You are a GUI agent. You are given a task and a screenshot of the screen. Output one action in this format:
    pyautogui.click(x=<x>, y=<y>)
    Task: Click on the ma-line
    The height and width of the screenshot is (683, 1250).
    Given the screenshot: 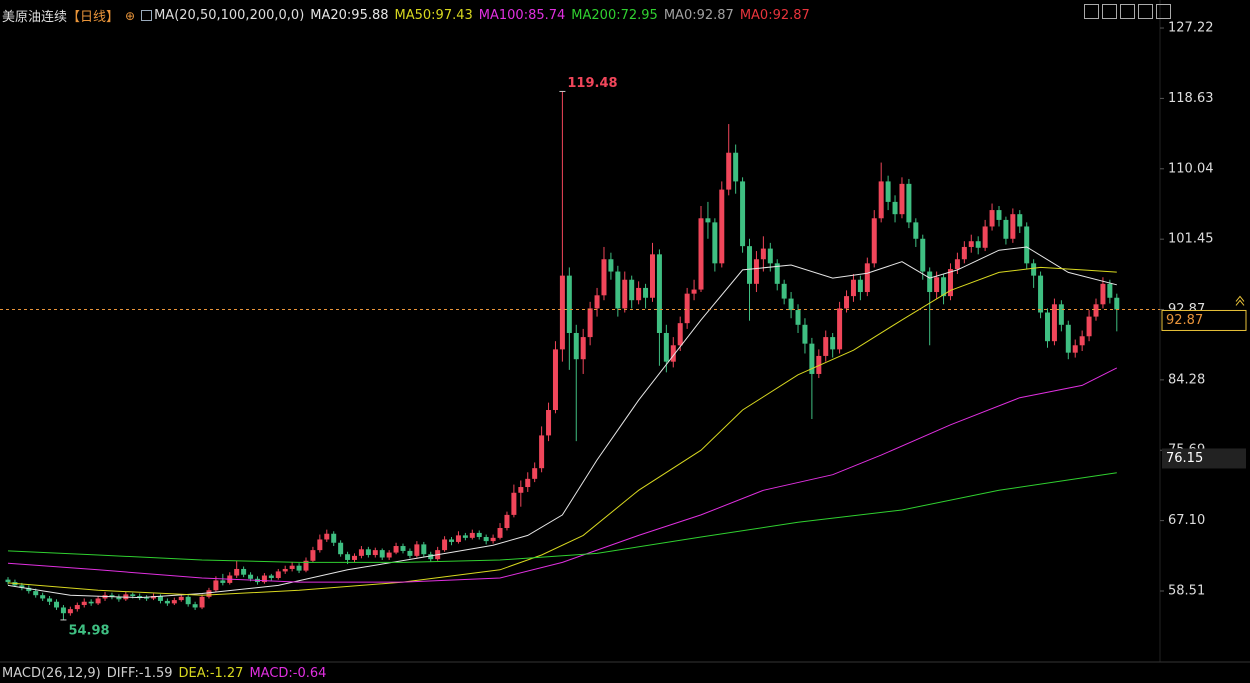 What is the action you would take?
    pyautogui.click(x=562, y=517)
    